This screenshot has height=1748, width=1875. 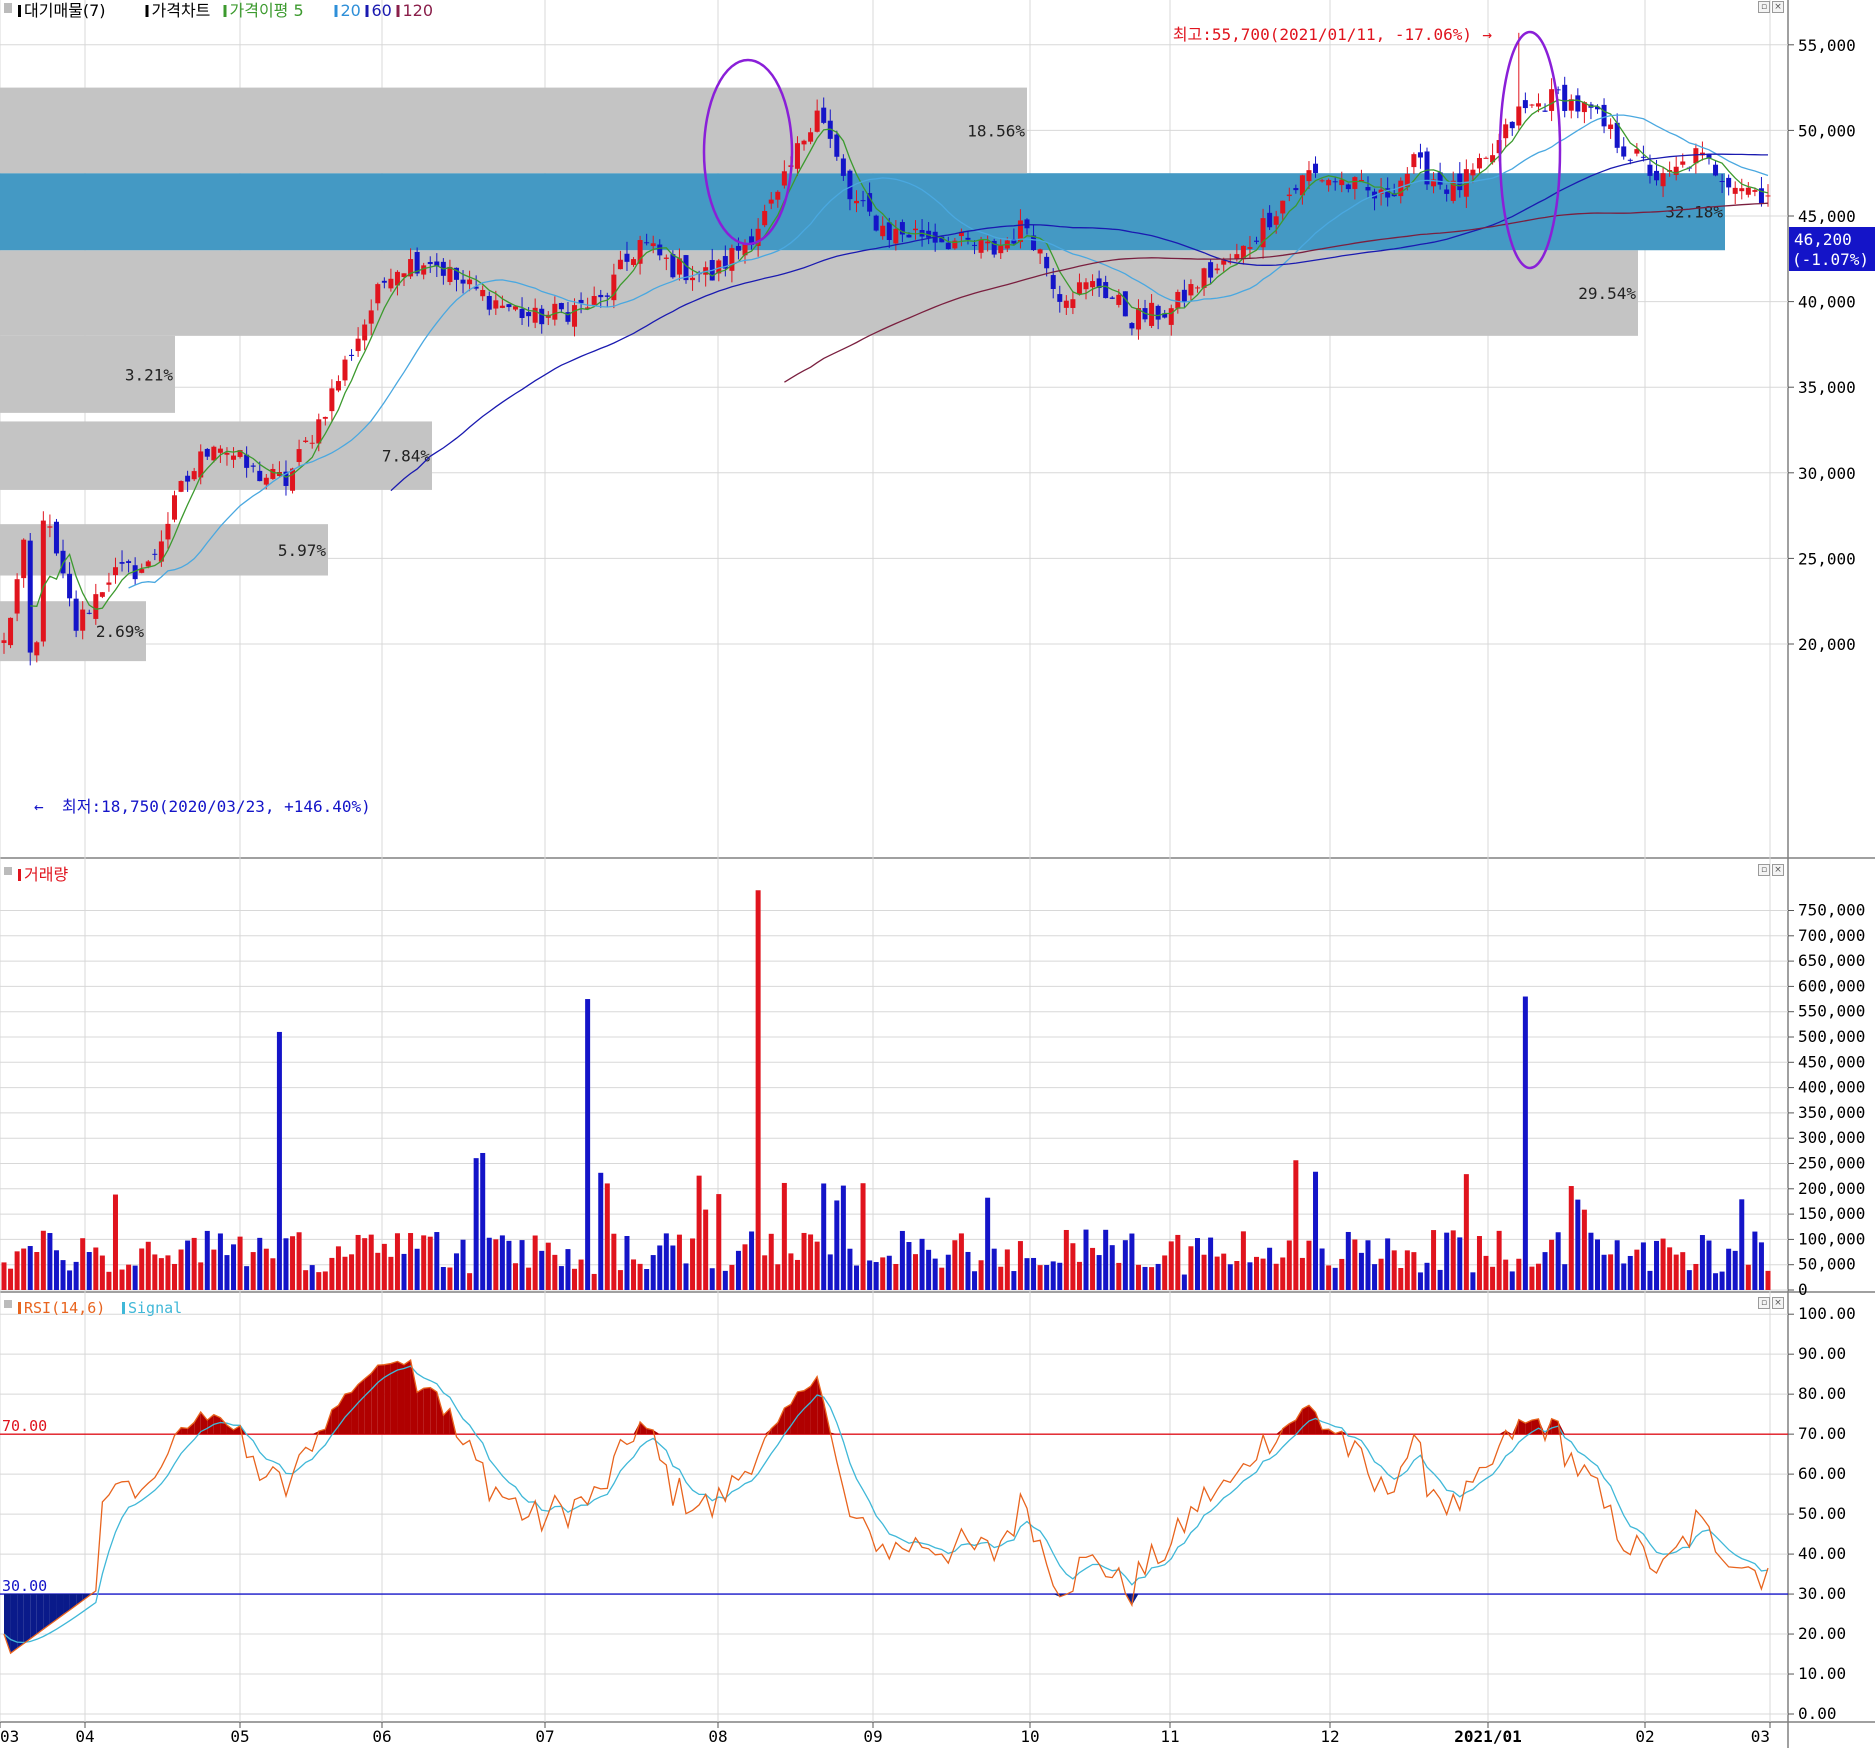 I want to click on rsi-panel-close-button: ×, so click(x=1778, y=1303).